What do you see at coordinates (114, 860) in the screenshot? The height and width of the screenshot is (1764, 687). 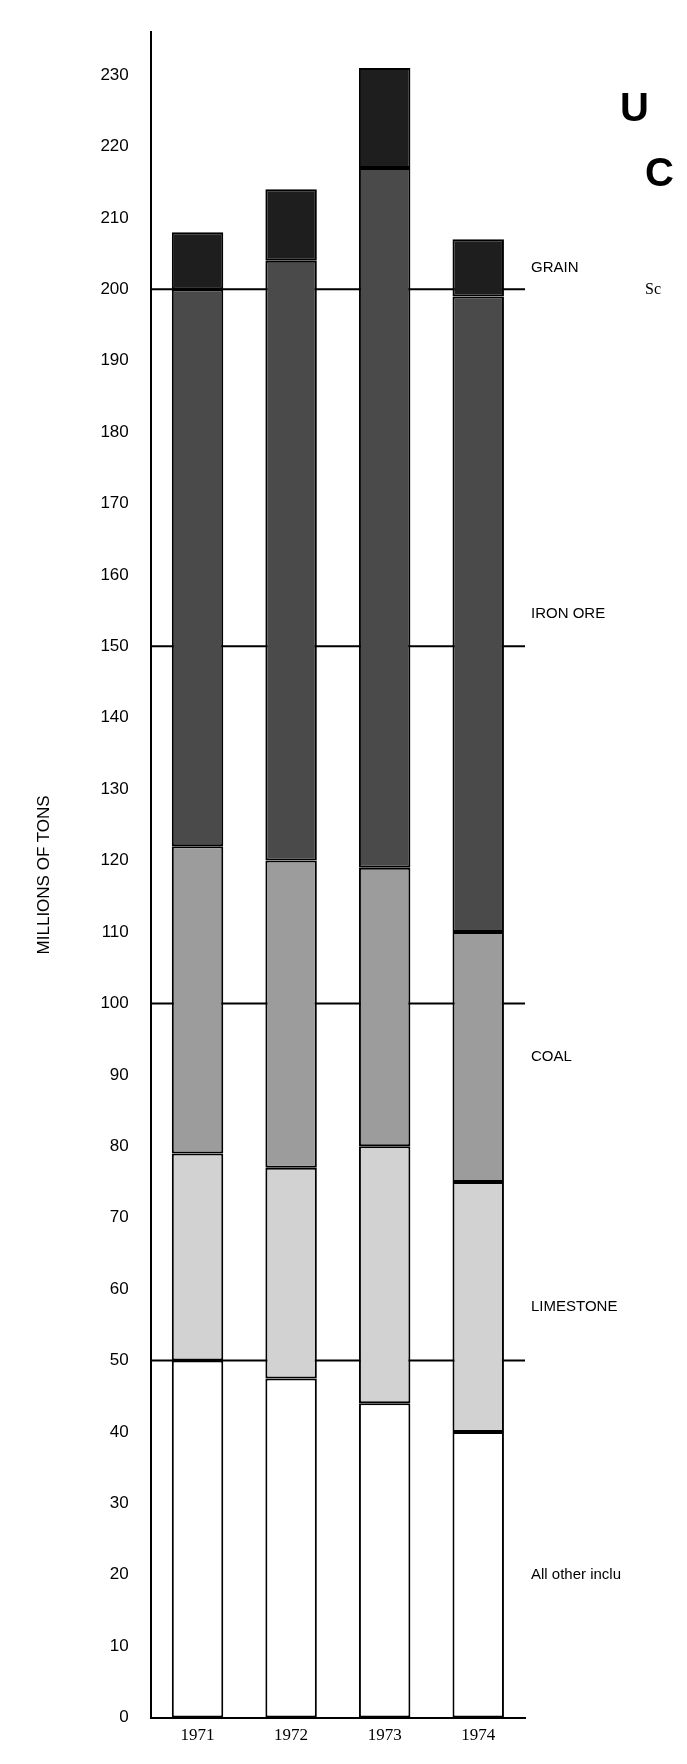 I see `y-tick-label: 120` at bounding box center [114, 860].